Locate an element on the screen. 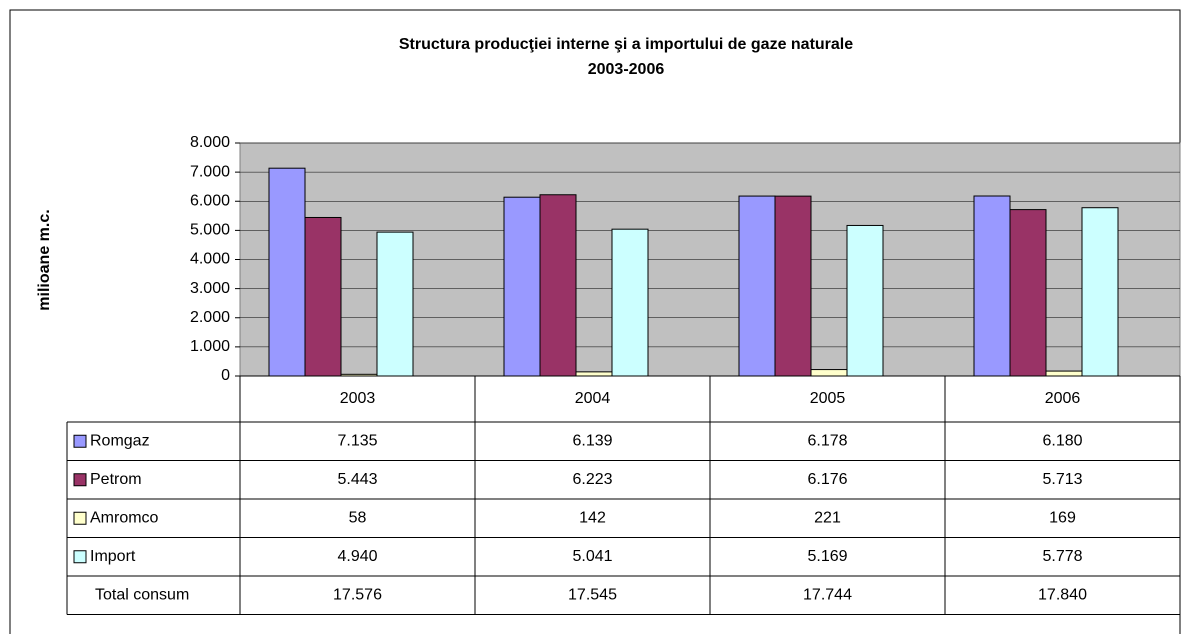  table-value: 17.545 is located at coordinates (592, 594).